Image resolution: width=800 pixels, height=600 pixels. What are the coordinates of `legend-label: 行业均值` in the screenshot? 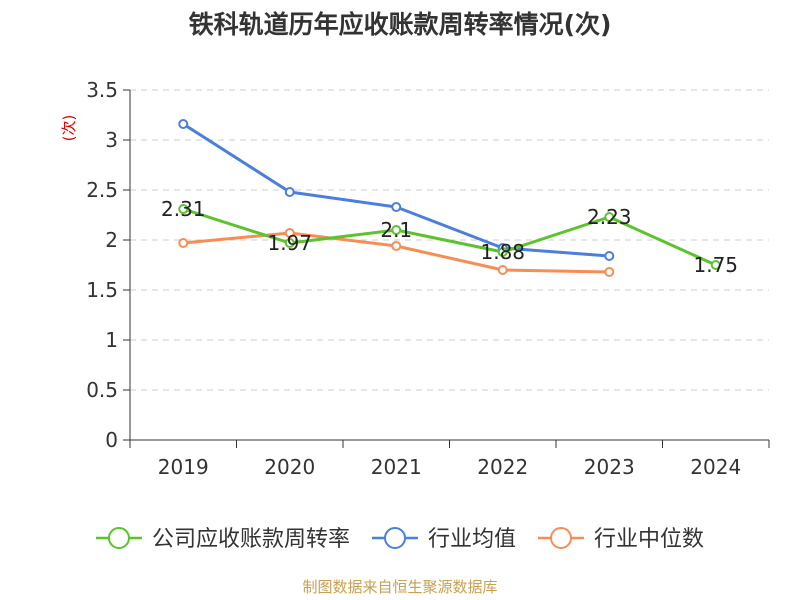 It's located at (472, 539).